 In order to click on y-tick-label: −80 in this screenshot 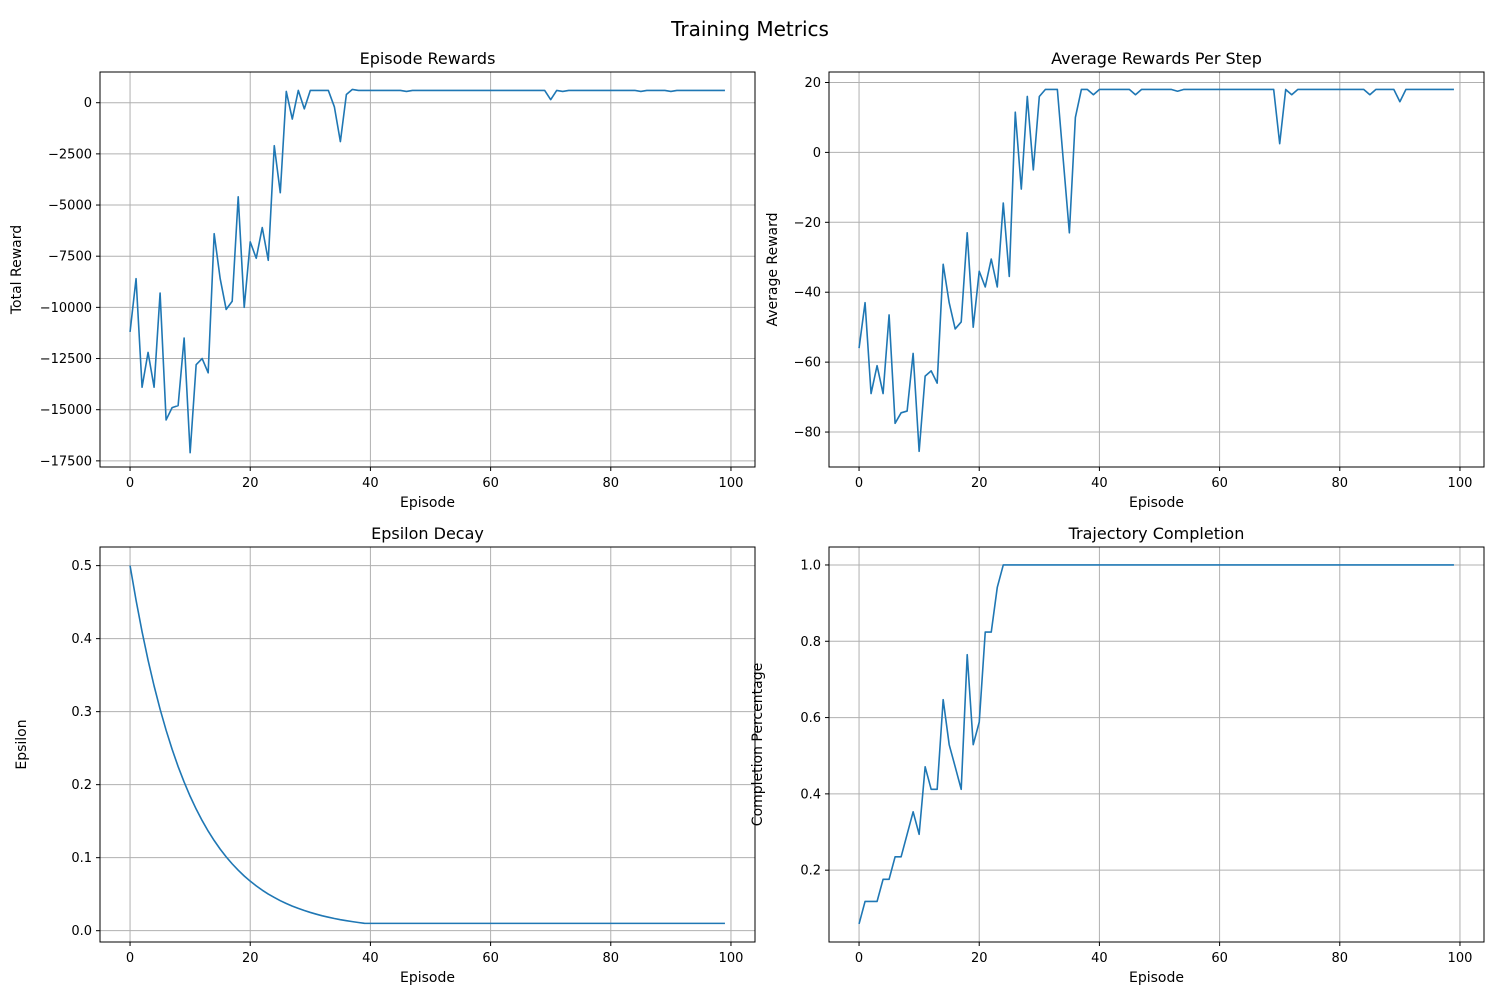, I will do `click(807, 433)`.